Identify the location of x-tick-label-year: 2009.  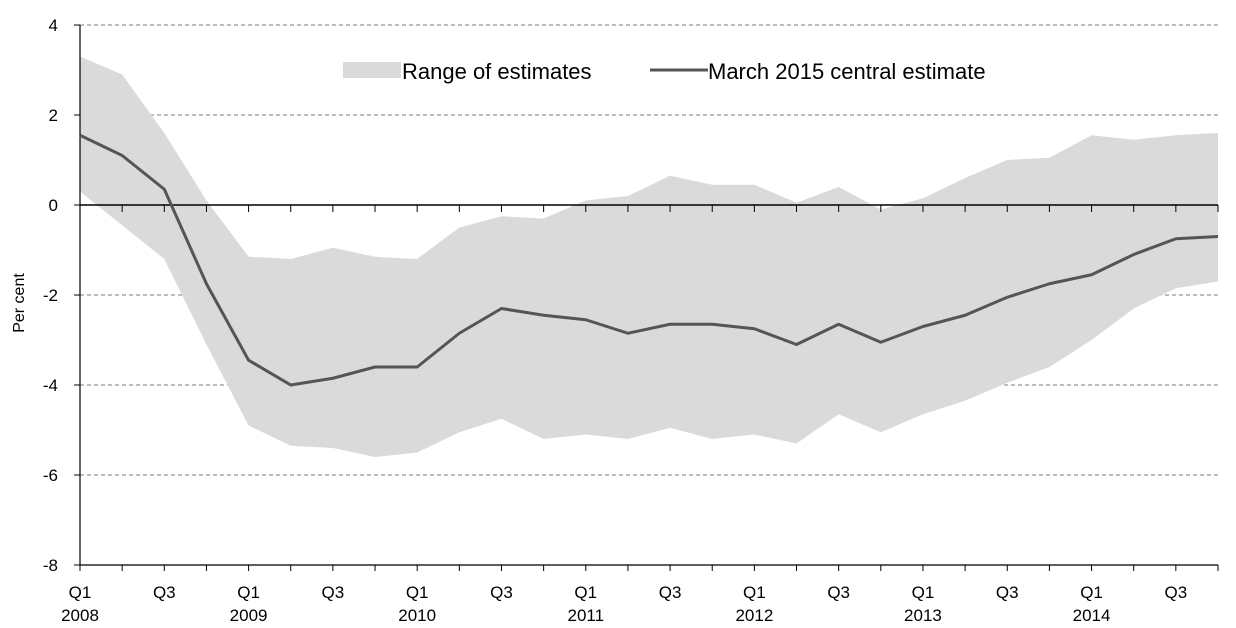
(249, 615).